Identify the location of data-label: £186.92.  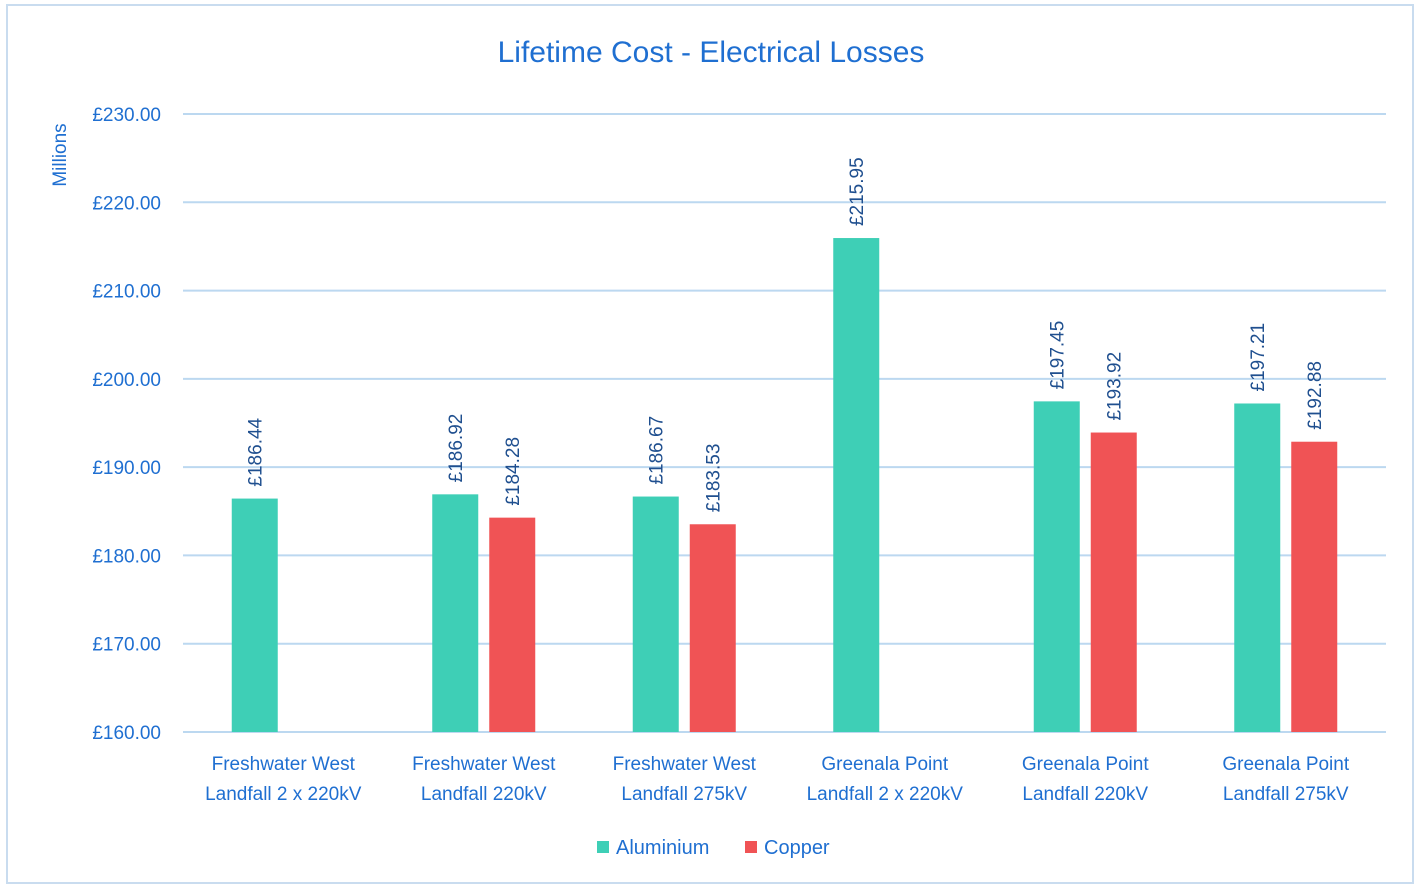
(456, 448).